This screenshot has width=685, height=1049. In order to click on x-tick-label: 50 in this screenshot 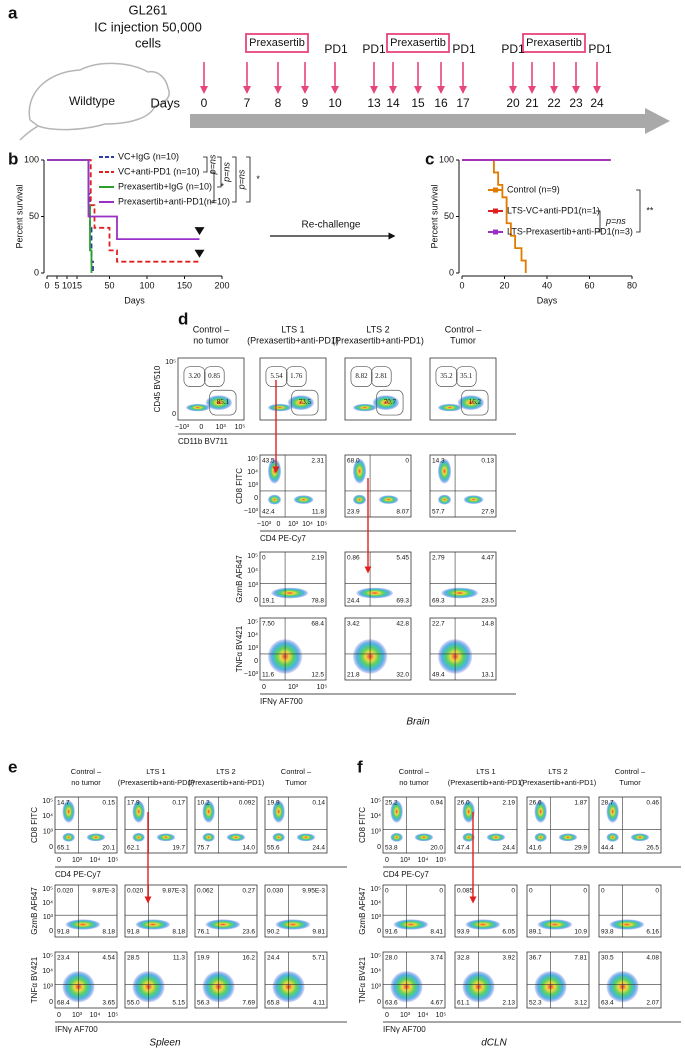, I will do `click(109, 285)`.